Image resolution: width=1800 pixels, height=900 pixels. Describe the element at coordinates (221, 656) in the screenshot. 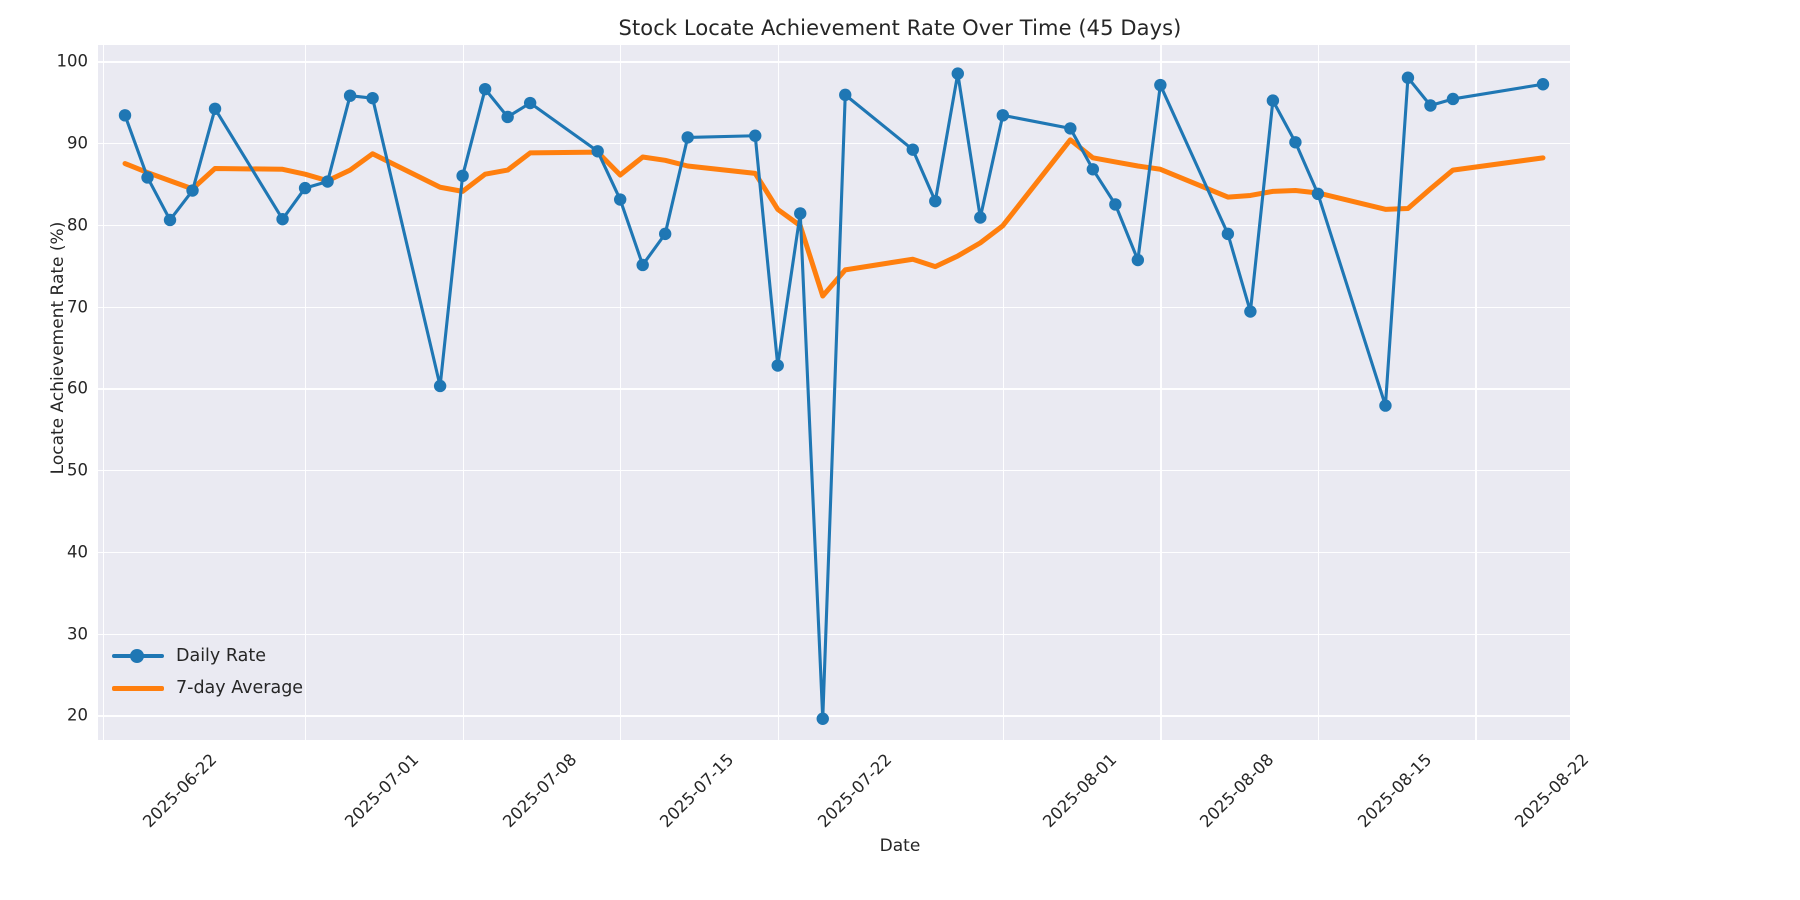

I see `legend-label-daily-rate: Daily Rate` at that location.